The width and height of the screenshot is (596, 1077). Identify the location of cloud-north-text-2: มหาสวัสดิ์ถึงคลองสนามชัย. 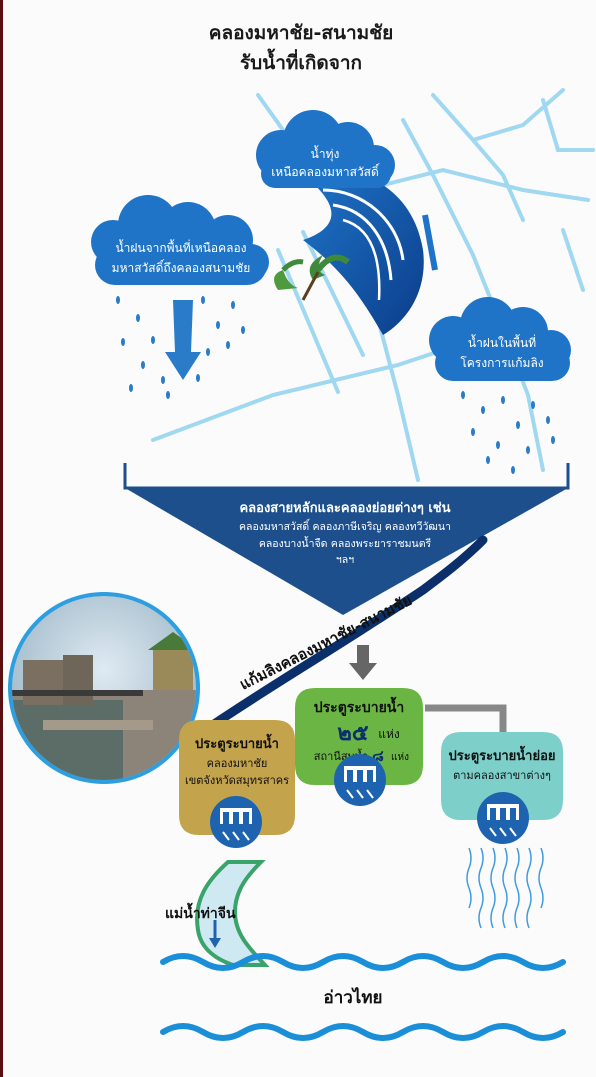
(181, 267).